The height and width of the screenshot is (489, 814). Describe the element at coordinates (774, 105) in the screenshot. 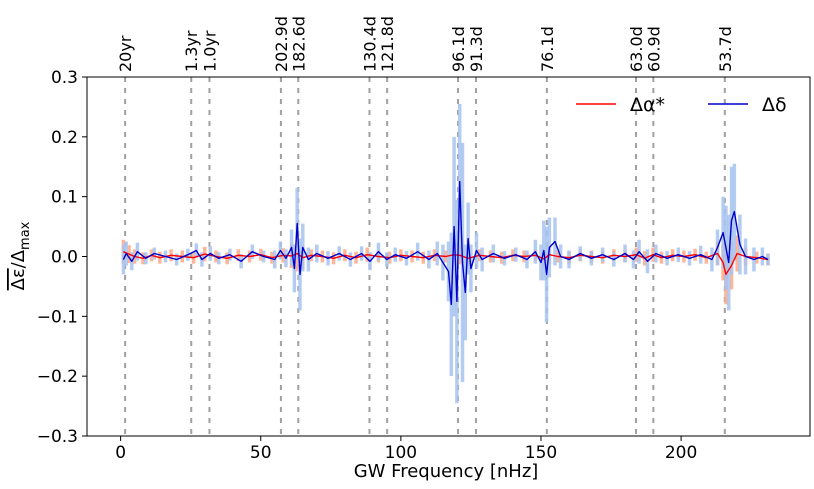

I see `legend-label-1: Δδ` at that location.